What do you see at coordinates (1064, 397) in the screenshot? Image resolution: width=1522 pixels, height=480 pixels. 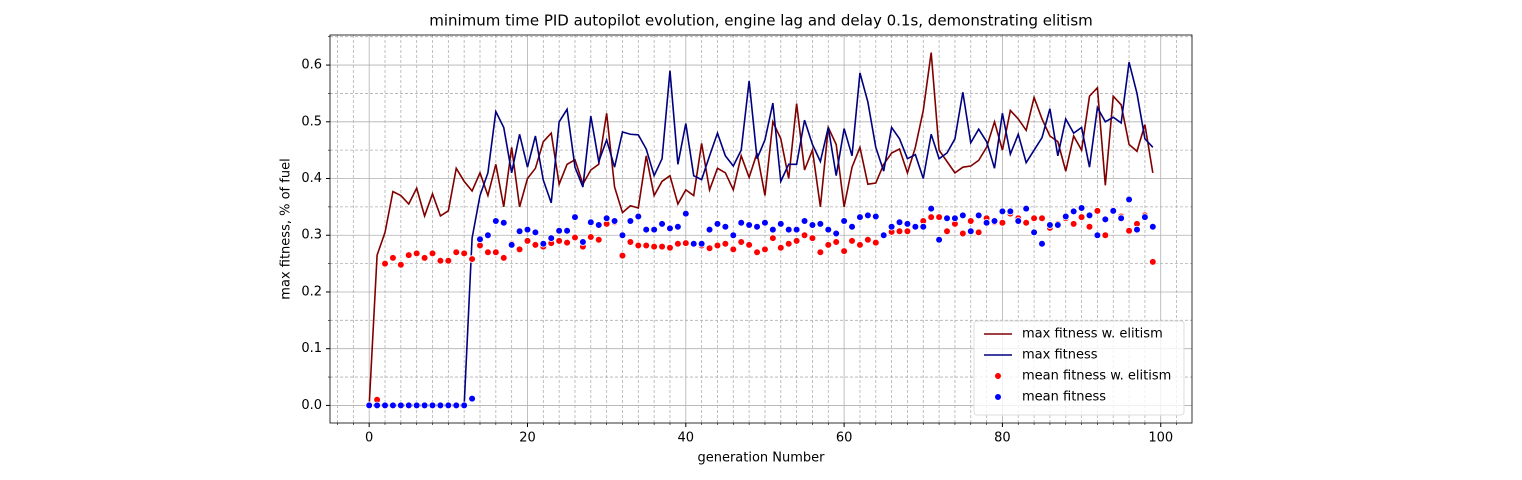 I see `legend-label: mean fitness` at bounding box center [1064, 397].